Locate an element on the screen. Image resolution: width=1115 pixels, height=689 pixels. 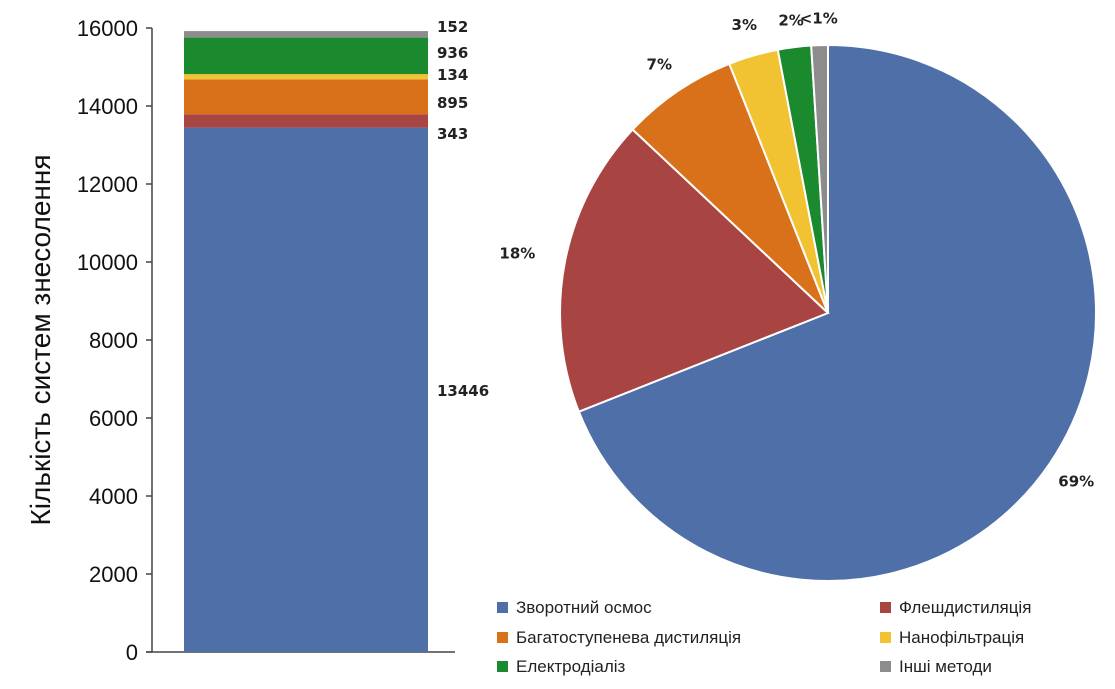
legend-label: Флешдистиляція is located at coordinates (965, 607).